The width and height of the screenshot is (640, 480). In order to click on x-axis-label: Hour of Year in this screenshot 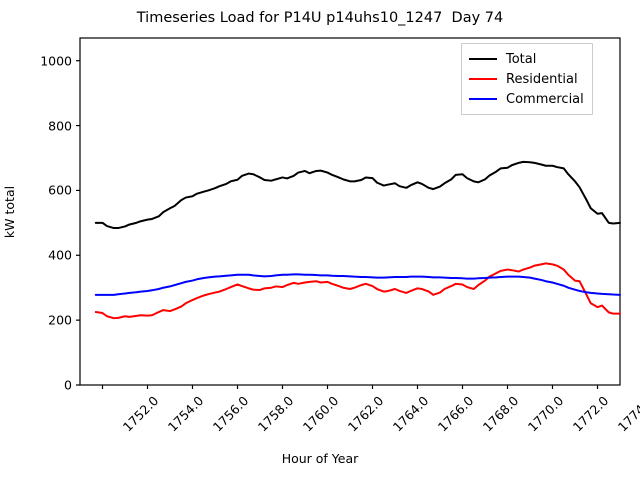, I will do `click(320, 458)`.